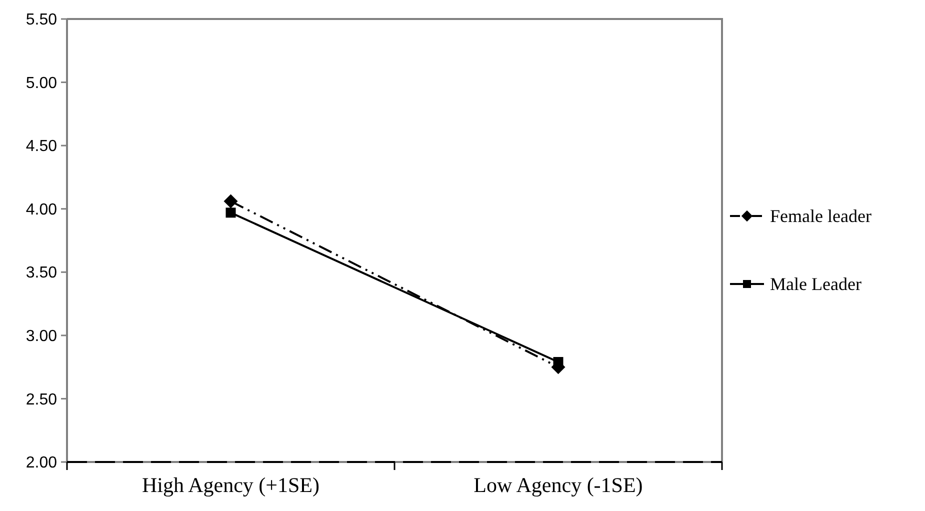 The width and height of the screenshot is (925, 511). Describe the element at coordinates (42, 209) in the screenshot. I see `y-tick-label: 4.00` at that location.